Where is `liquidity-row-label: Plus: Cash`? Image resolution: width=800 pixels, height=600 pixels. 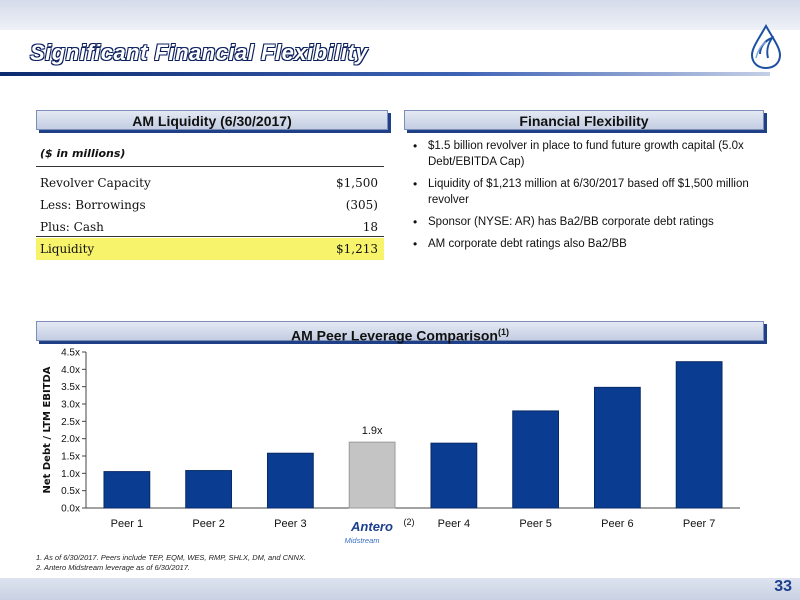 liquidity-row-label: Plus: Cash is located at coordinates (72, 227).